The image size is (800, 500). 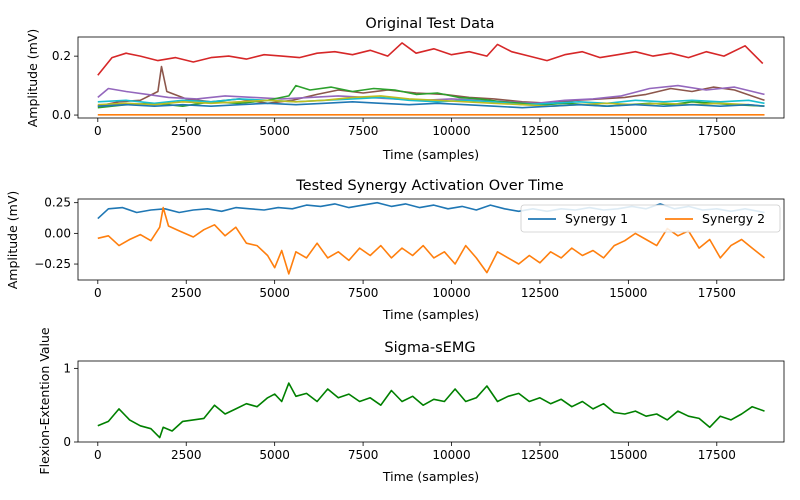 I want to click on panel2-x-tick: 12500, so click(x=540, y=290).